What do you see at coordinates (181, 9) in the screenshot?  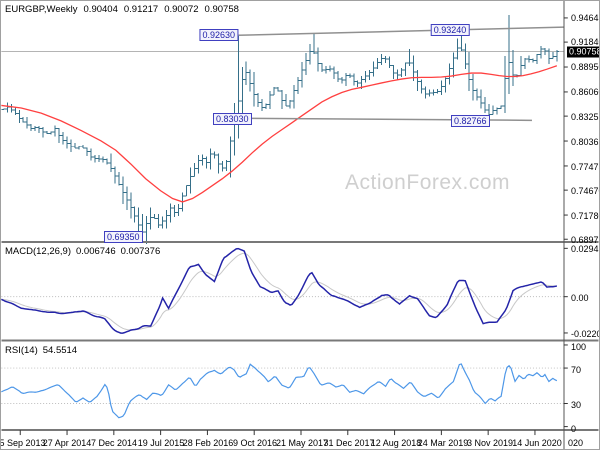 I see `low-value: 0.90072` at bounding box center [181, 9].